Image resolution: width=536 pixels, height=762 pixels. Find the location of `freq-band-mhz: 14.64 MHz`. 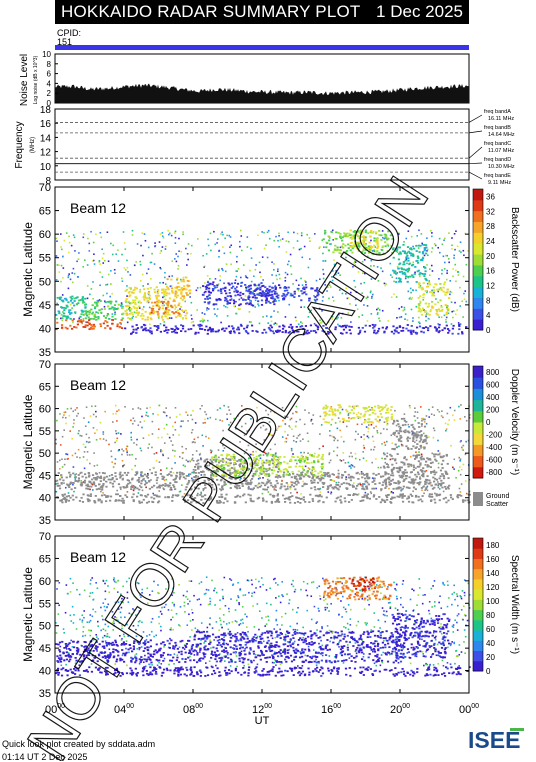

freq-band-mhz: 14.64 MHz is located at coordinates (501, 135).